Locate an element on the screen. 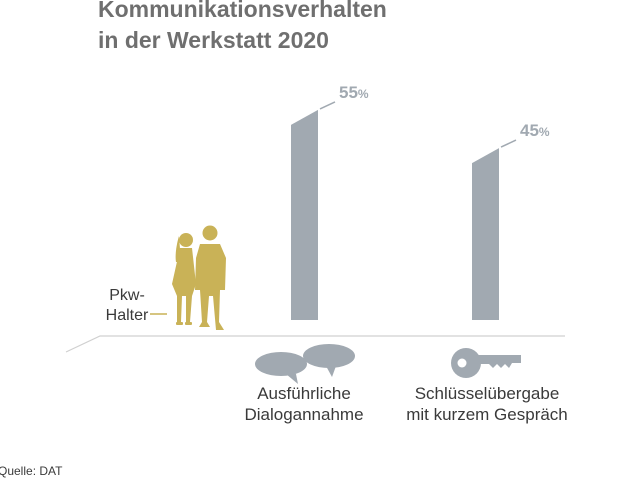 The height and width of the screenshot is (478, 632). value-label: 45% is located at coordinates (535, 130).